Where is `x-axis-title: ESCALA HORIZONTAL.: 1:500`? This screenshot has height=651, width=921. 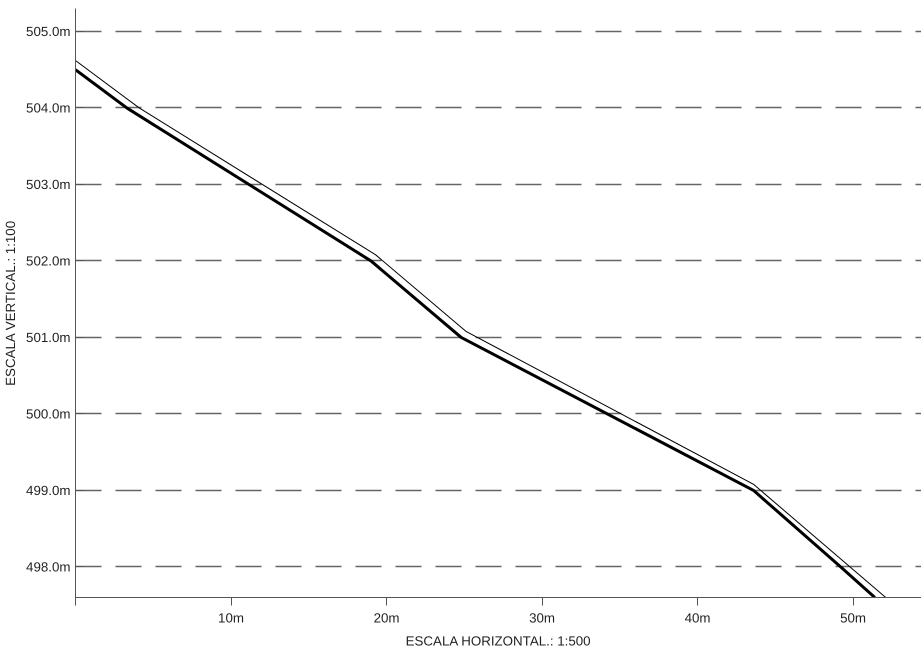
x-axis-title: ESCALA HORIZONTAL.: 1:500 is located at coordinates (498, 641).